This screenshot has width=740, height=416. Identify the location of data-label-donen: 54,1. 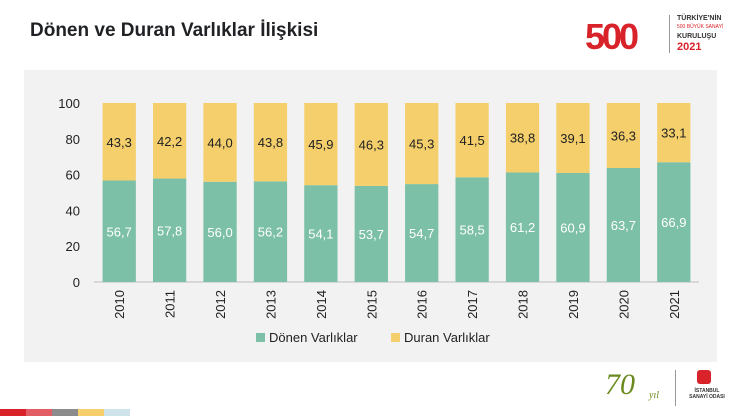
(320, 234).